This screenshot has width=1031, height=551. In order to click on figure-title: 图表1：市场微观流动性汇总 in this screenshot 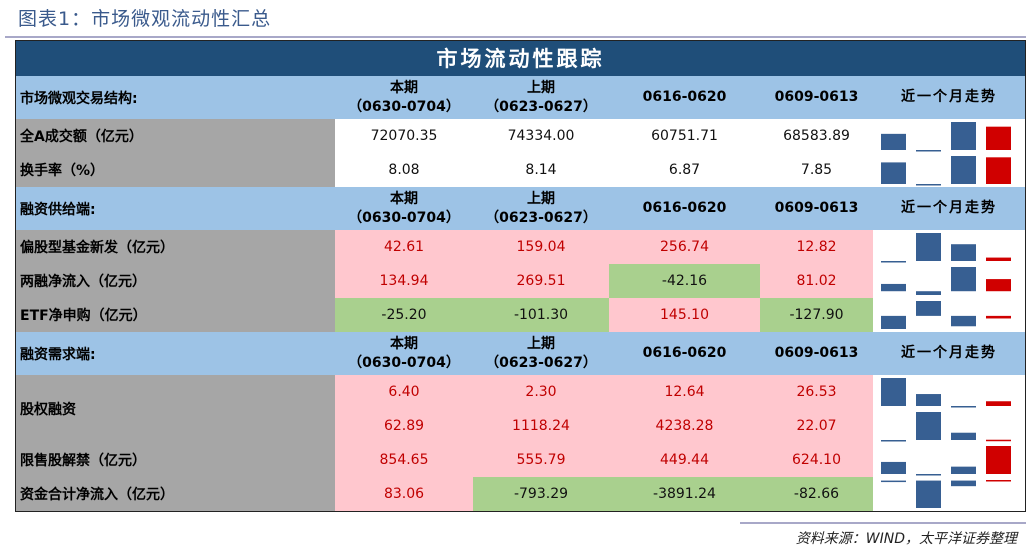, I will do `click(145, 19)`.